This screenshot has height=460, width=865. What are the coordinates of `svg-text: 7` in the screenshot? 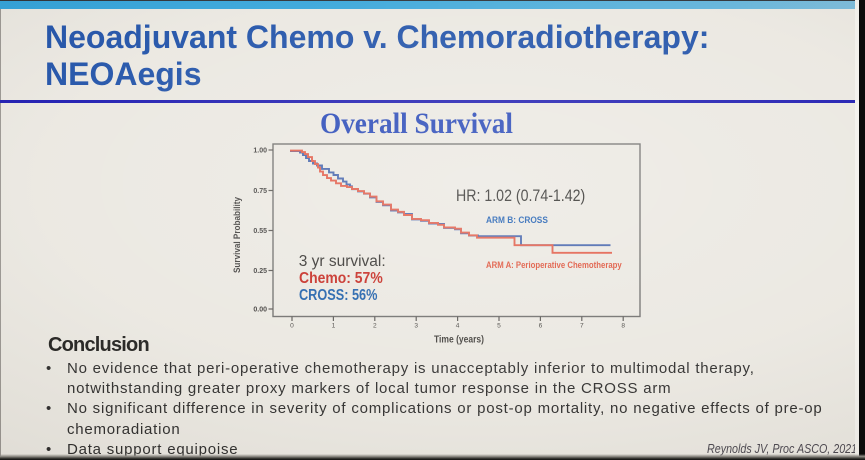 It's located at (582, 326).